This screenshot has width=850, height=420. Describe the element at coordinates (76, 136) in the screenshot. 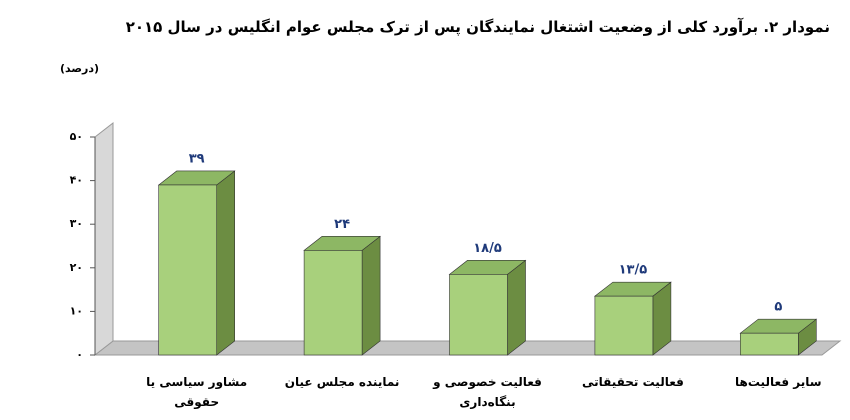

I see `y-tick-label: ۵۰` at that location.